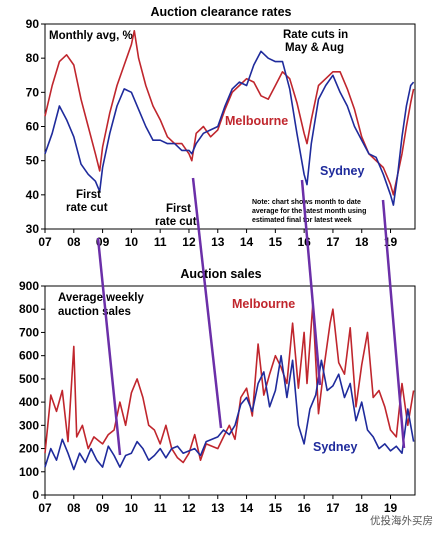  Describe the element at coordinates (391, 508) in the screenshot. I see `x-tick-label: 19` at that location.